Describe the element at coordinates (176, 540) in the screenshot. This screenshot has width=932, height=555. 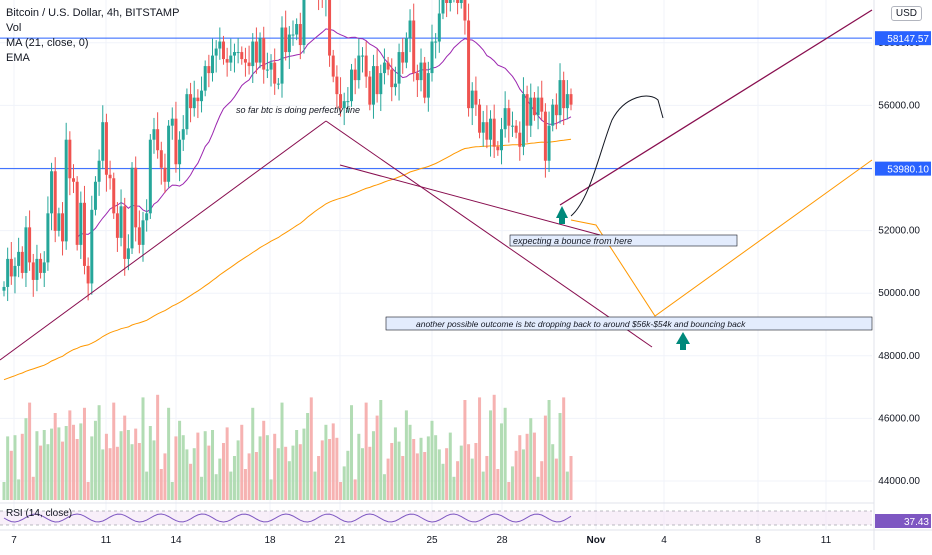
I see `x-tick-label: 14` at that location.